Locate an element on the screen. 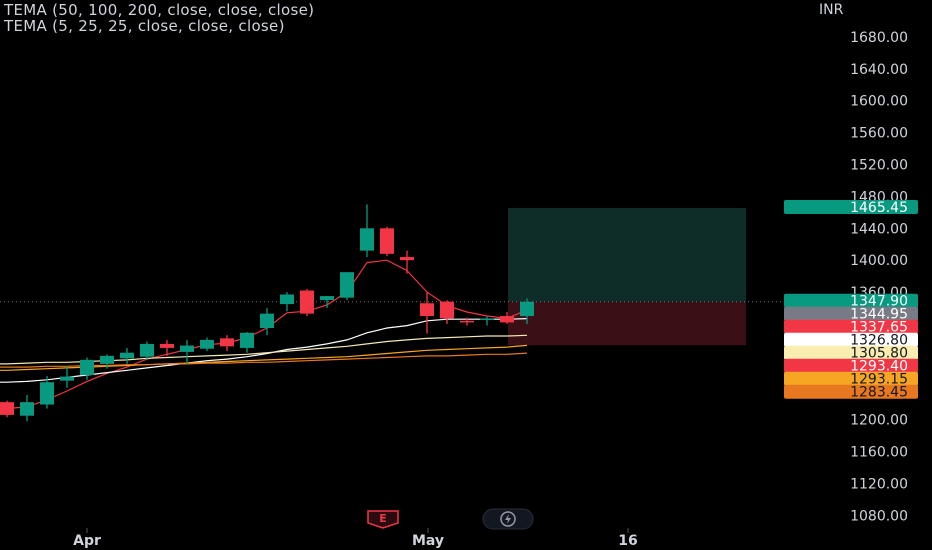 The height and width of the screenshot is (550, 932). price-label: 1305.80 is located at coordinates (879, 354).